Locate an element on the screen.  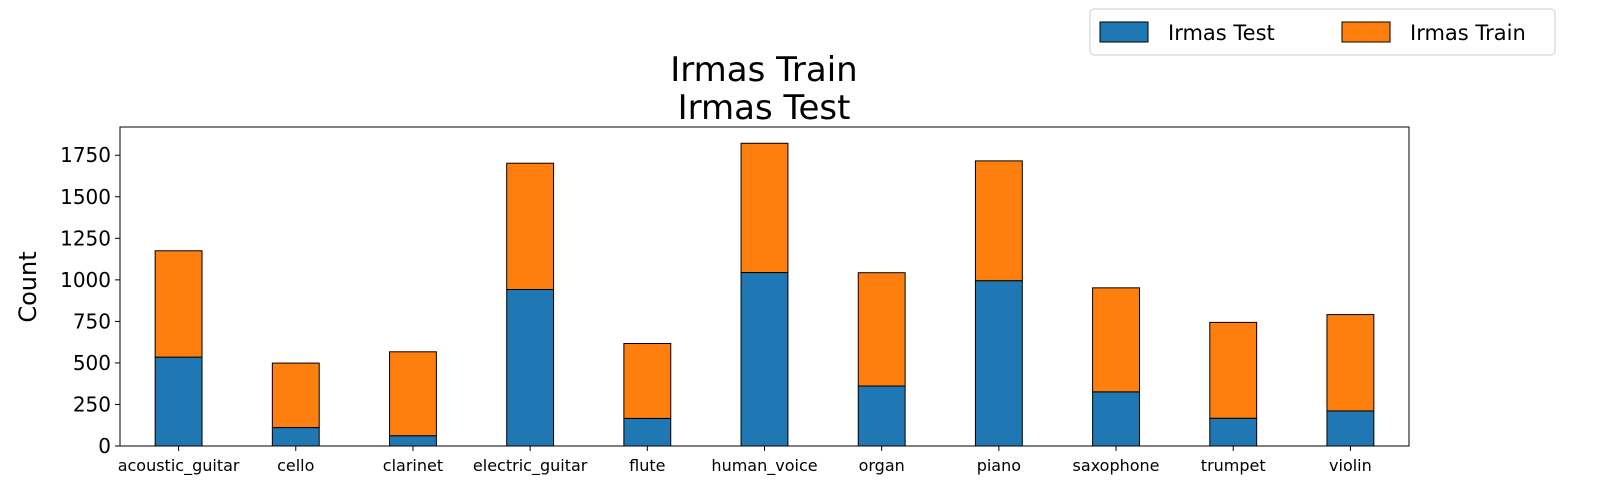
x-tick-label: flute is located at coordinates (647, 465).